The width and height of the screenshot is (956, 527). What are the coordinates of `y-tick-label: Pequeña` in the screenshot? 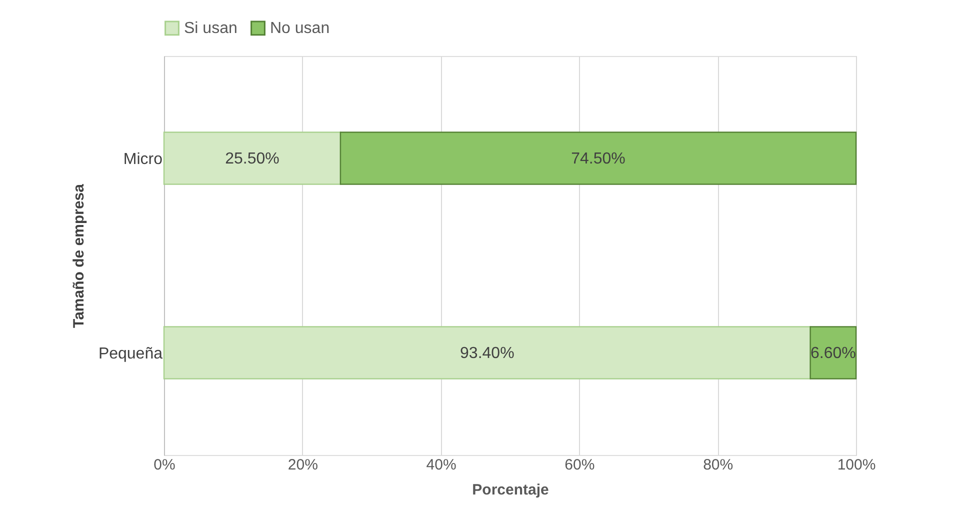 It's located at (130, 353).